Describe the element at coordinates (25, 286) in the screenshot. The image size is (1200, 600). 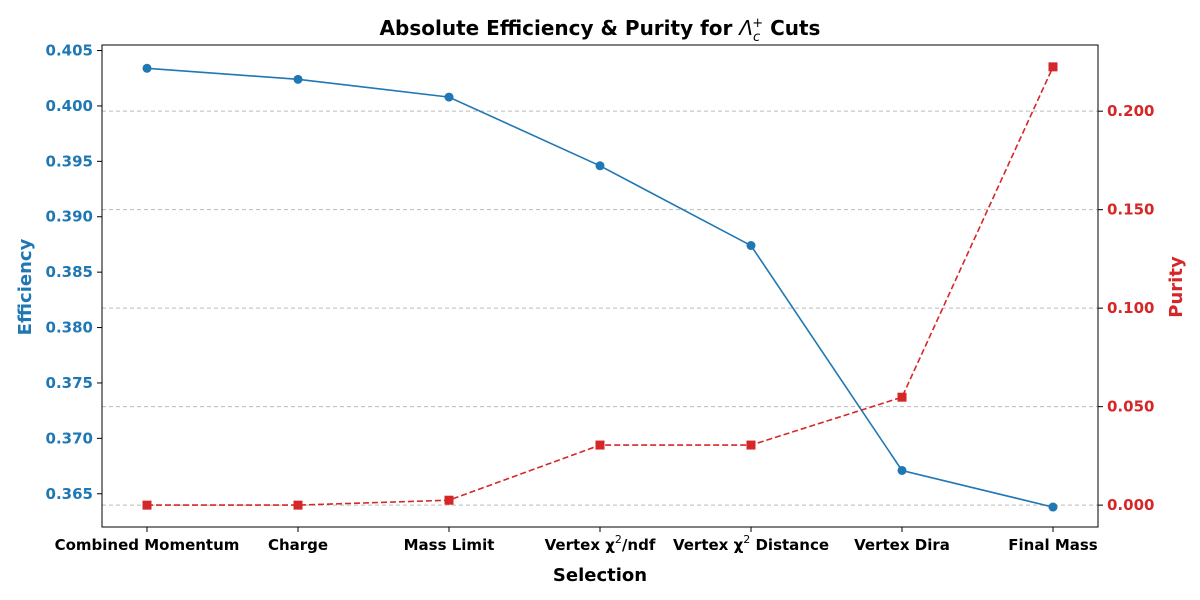
I see `y-left-axis-label: Efficiency` at that location.